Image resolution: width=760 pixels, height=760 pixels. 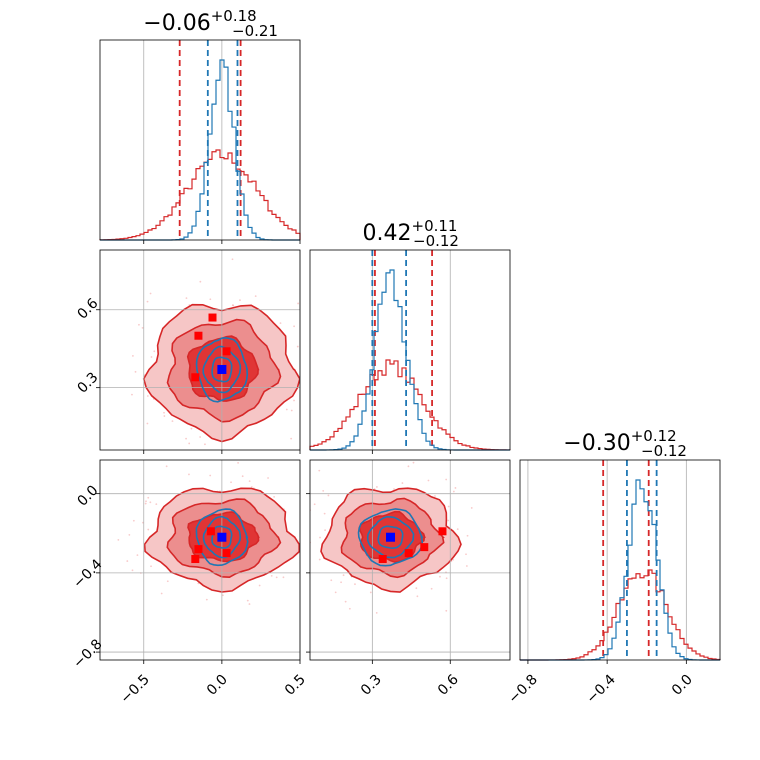 What do you see at coordinates (410, 360) in the screenshot?
I see `hist-p1-s1` at bounding box center [410, 360].